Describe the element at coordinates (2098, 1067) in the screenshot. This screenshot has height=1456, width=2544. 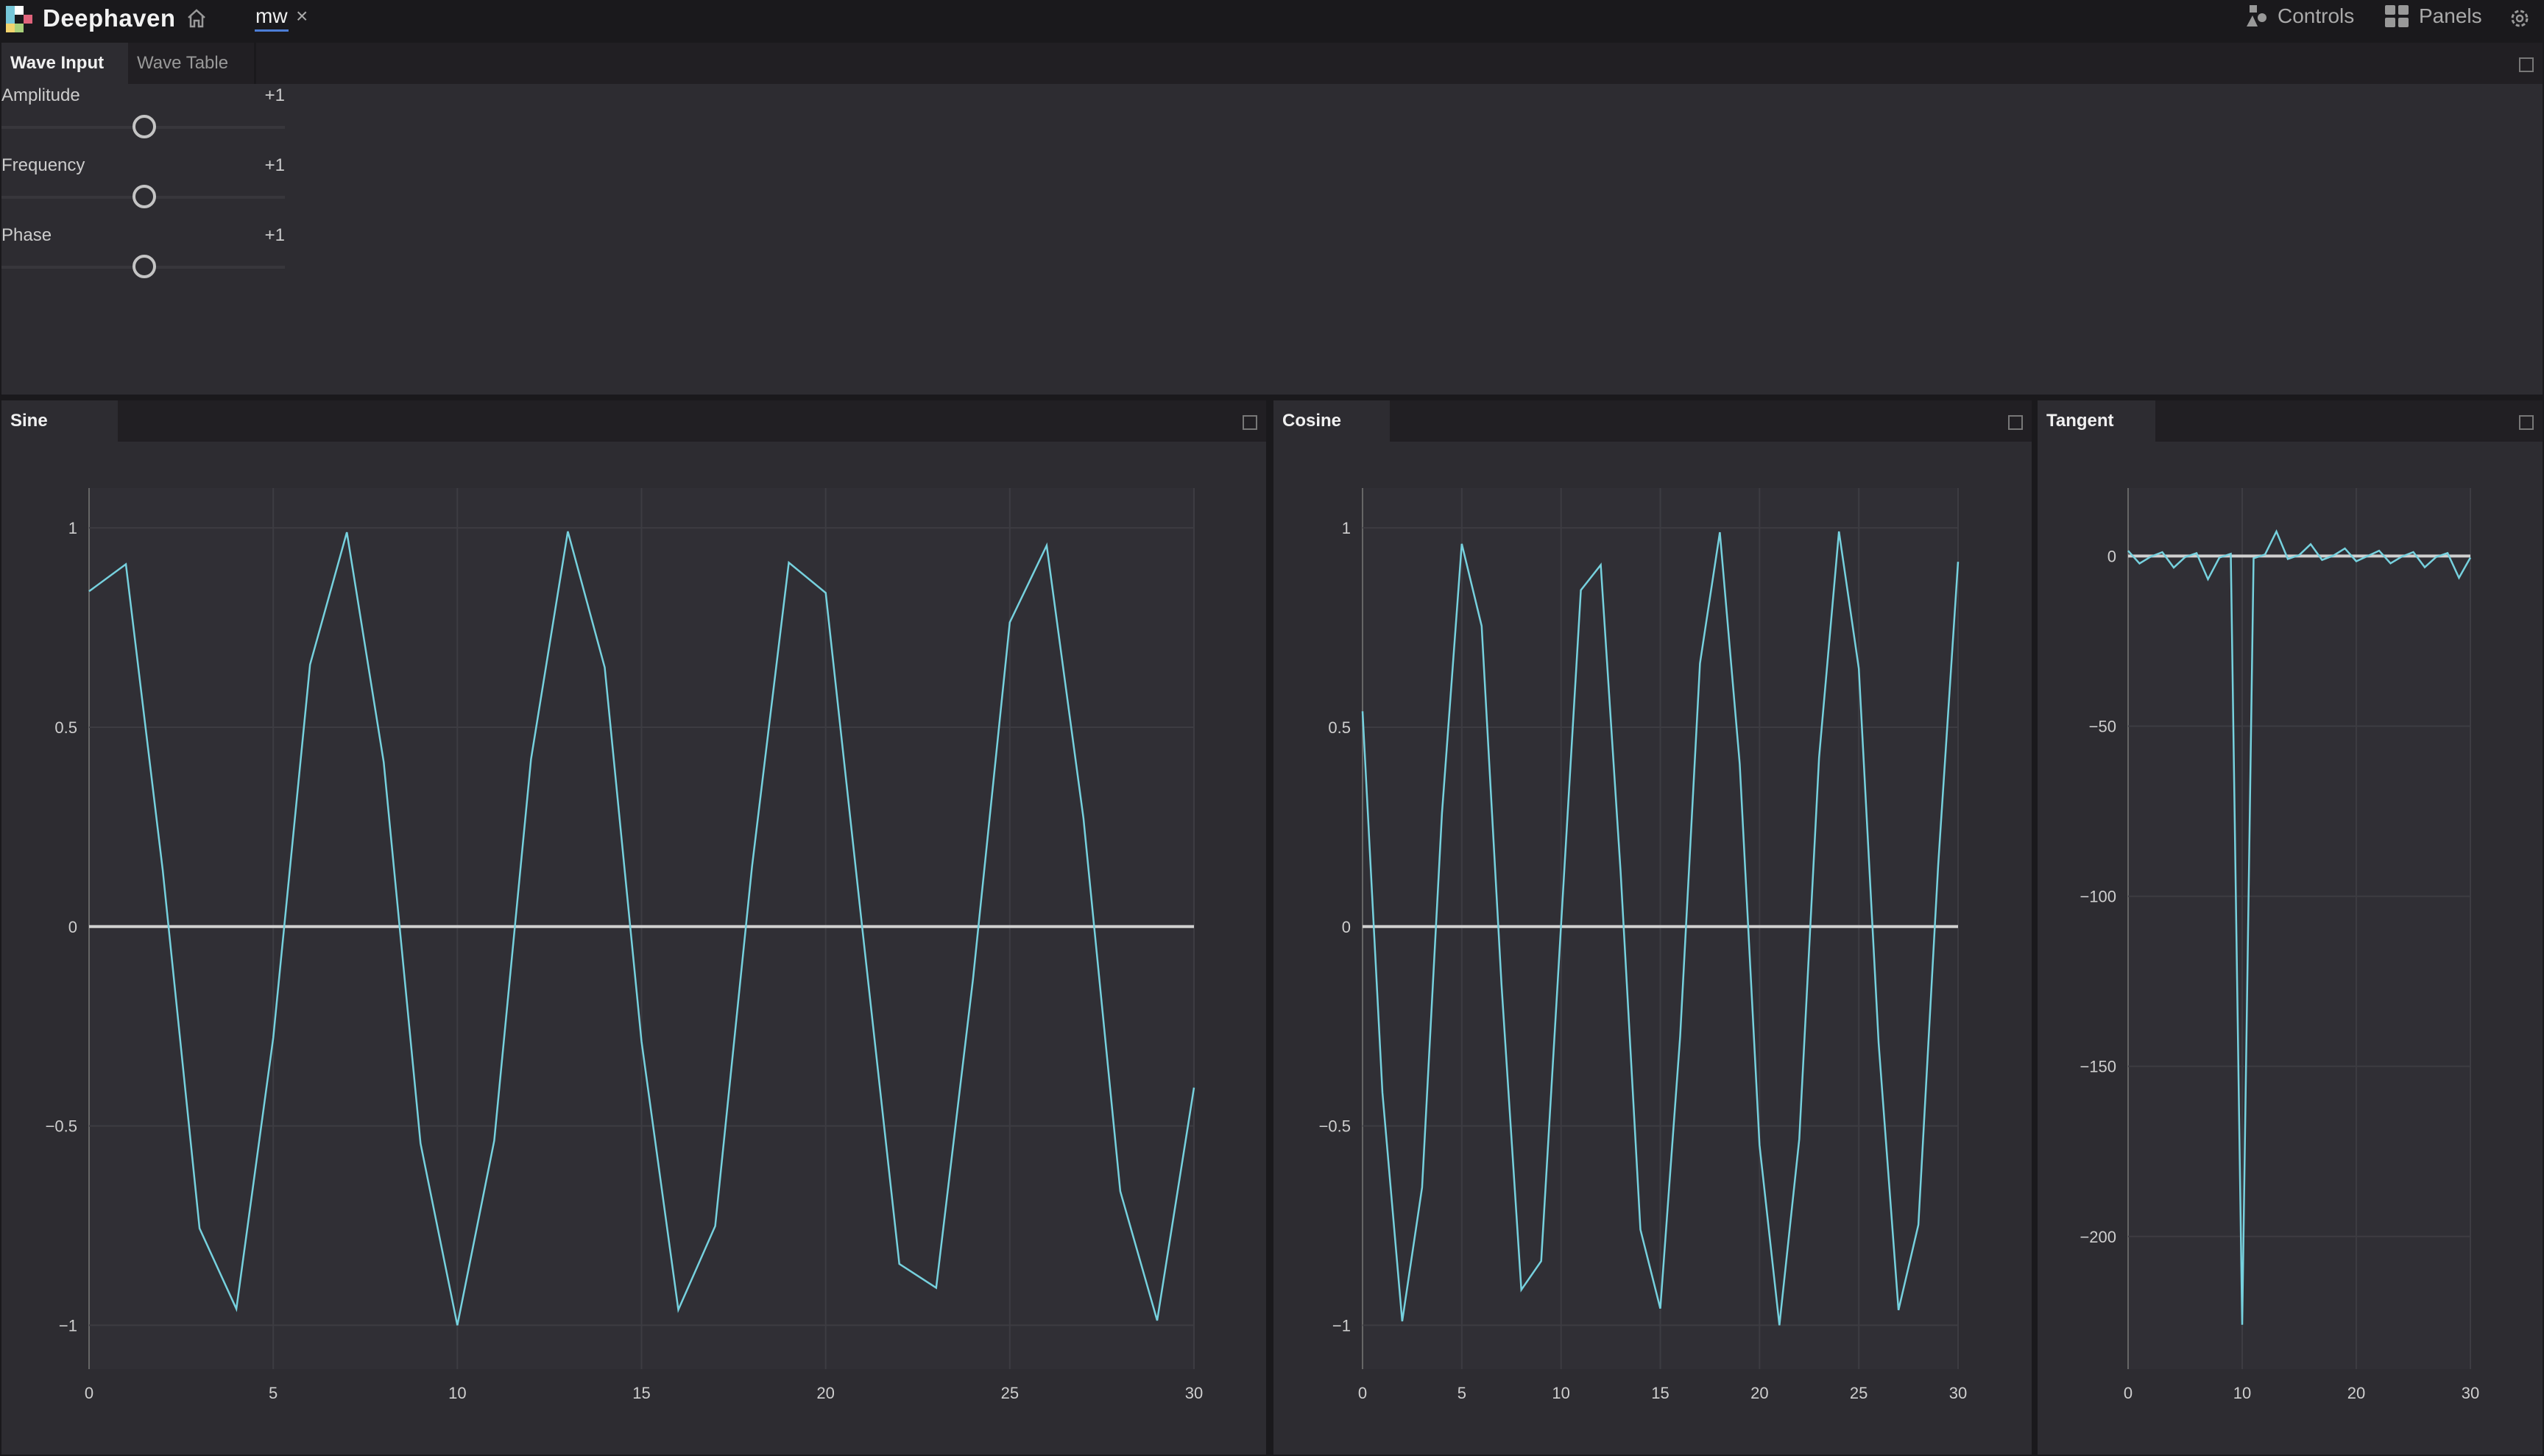
I see `y-tick-label: −150` at that location.